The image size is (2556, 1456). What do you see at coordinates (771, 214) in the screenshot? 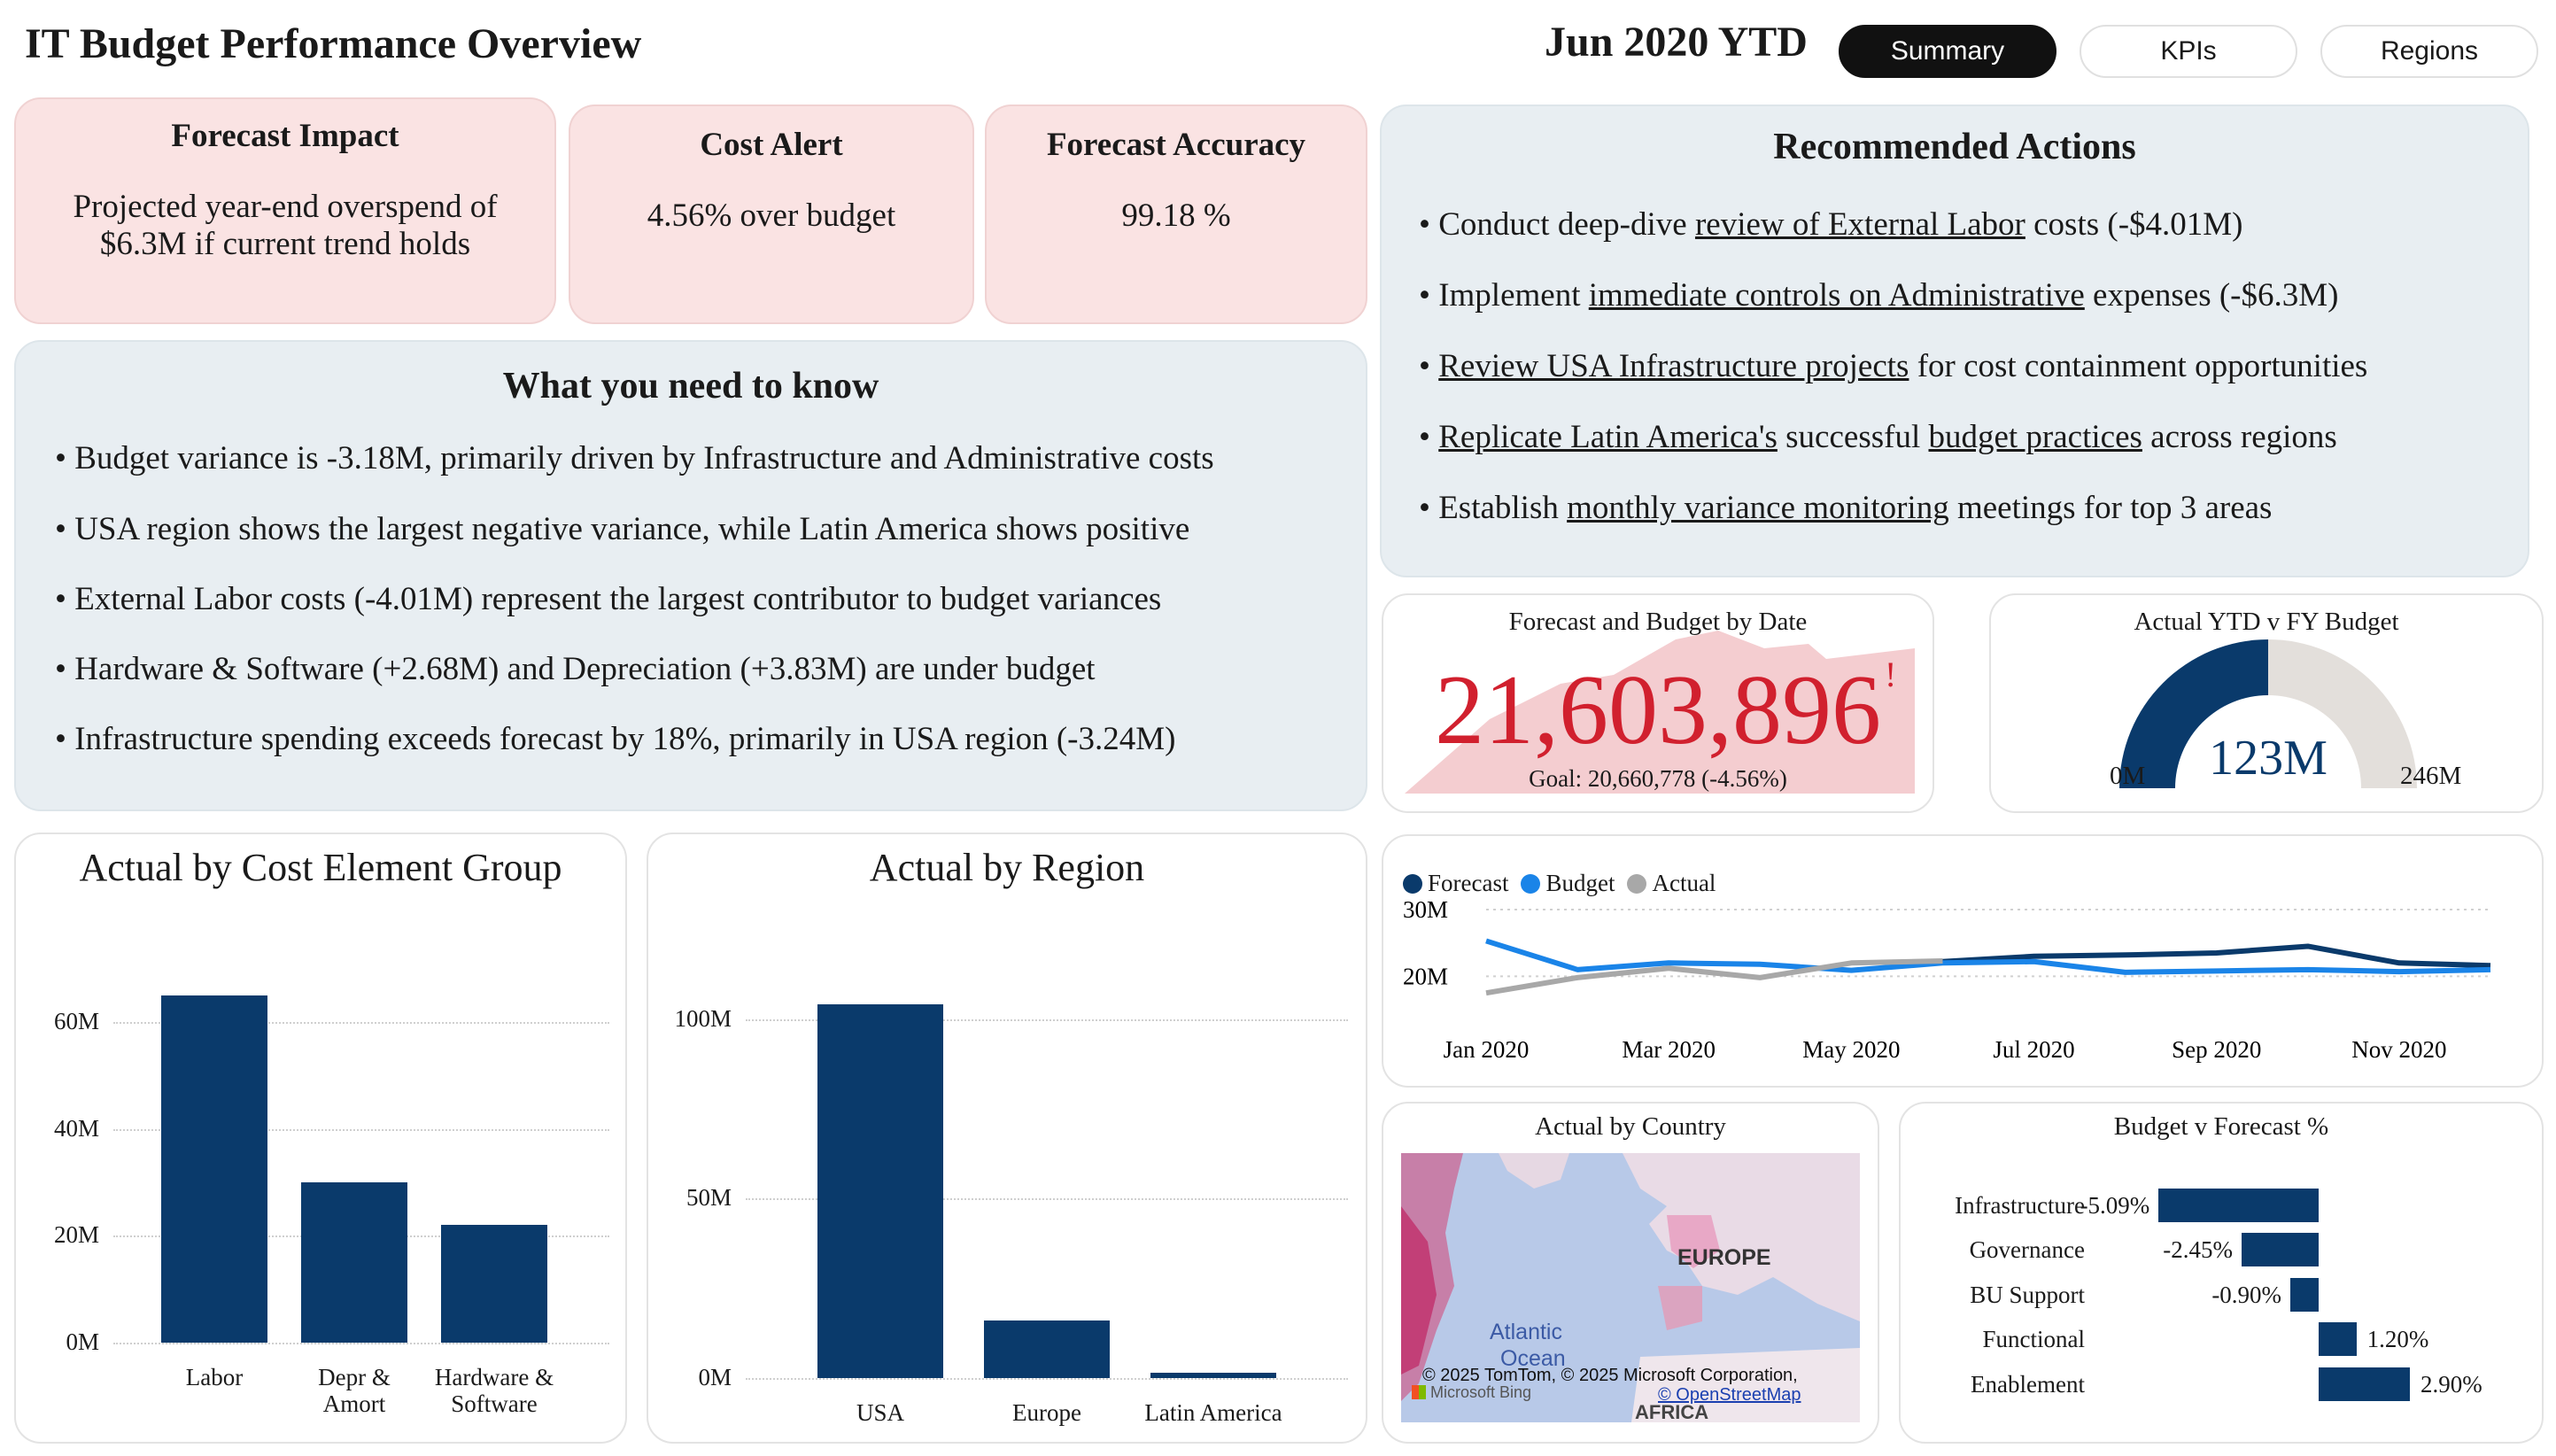
I see `cost-alert-card: Cost Alert 4.56% over budget` at bounding box center [771, 214].